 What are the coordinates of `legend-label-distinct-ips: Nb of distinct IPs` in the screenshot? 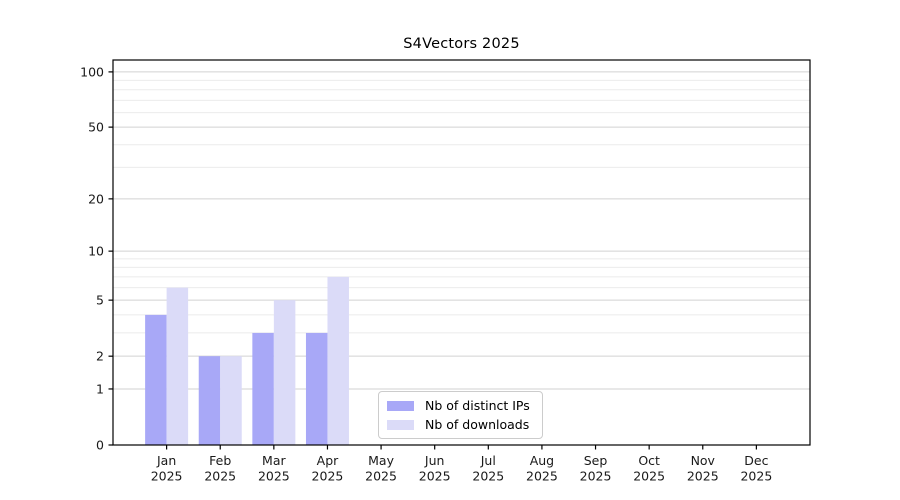 It's located at (477, 405).